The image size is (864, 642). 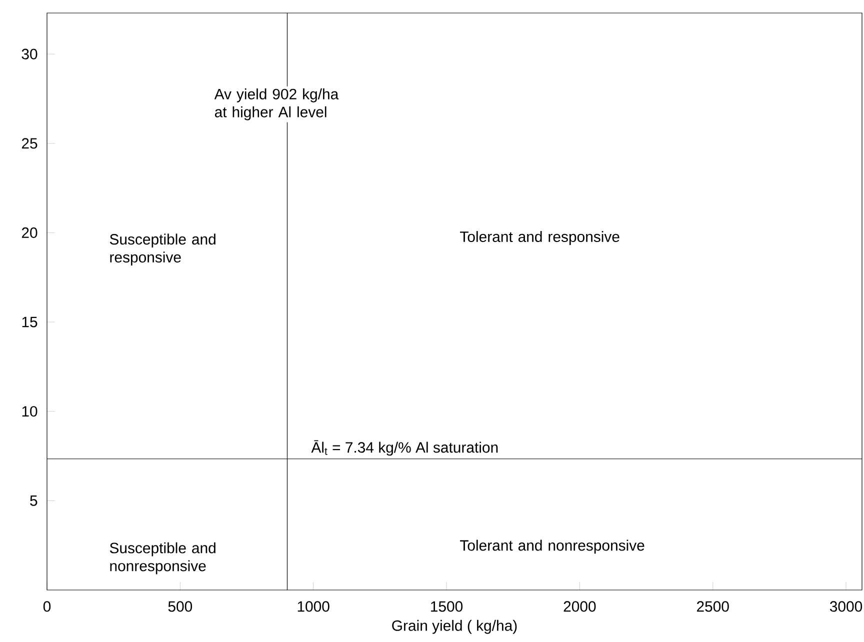 I want to click on x-tick-label: 1000, so click(x=314, y=606).